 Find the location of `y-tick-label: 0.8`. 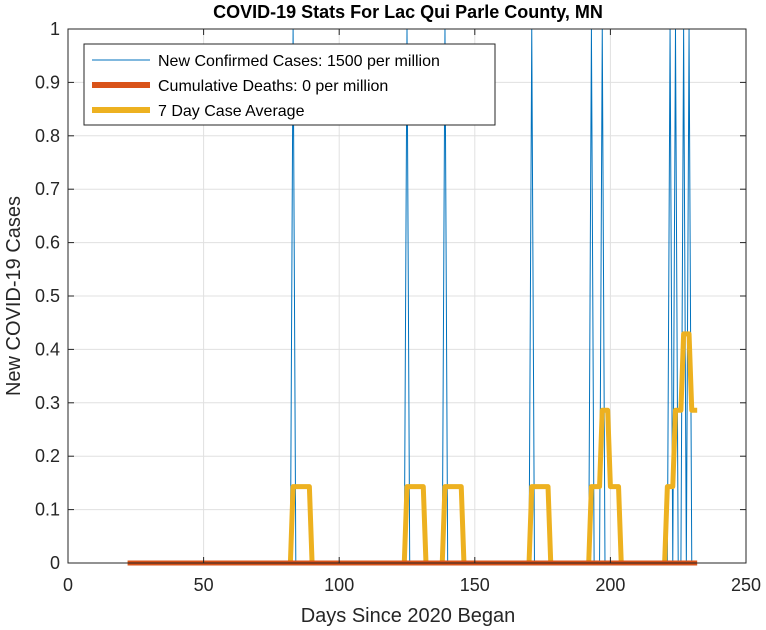

y-tick-label: 0.8 is located at coordinates (47, 136).